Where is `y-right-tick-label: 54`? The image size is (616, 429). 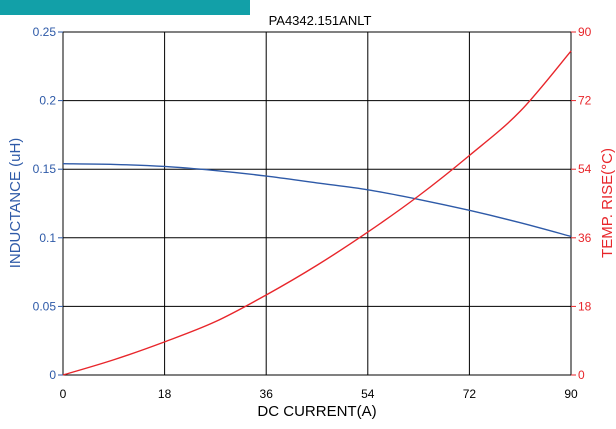
y-right-tick-label: 54 is located at coordinates (585, 169).